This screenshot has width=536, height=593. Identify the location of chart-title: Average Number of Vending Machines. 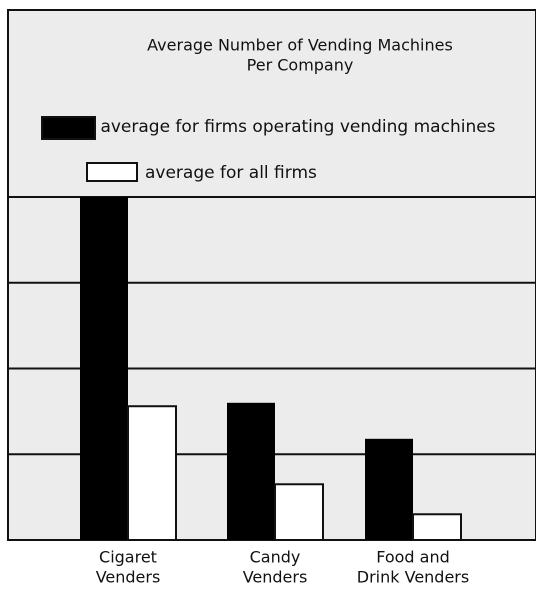
(300, 45).